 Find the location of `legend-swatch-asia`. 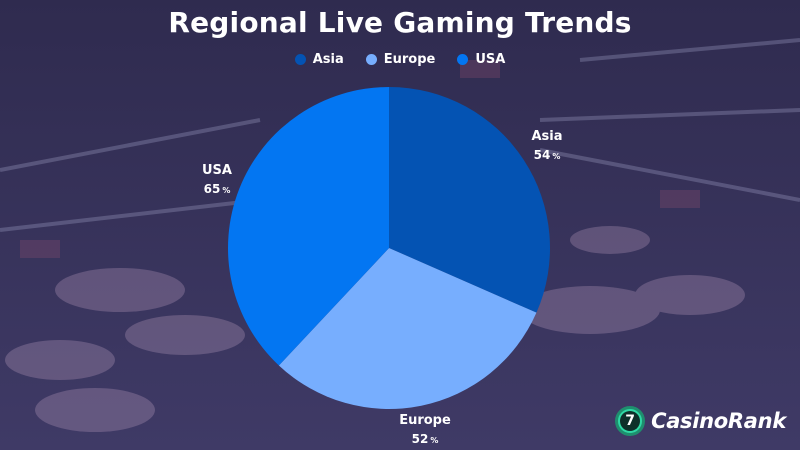

legend-swatch-asia is located at coordinates (300, 59).